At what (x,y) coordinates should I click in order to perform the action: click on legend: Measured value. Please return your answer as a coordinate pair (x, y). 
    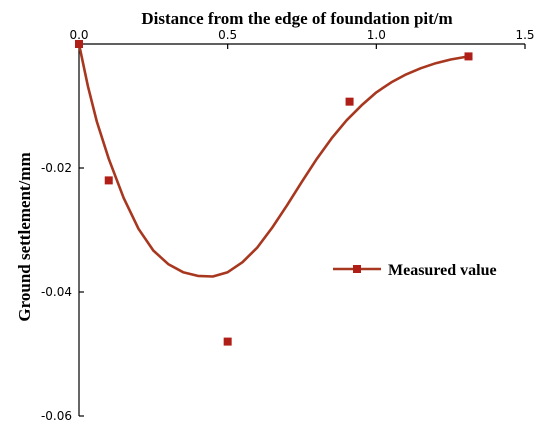
    Looking at the image, I should click on (415, 270).